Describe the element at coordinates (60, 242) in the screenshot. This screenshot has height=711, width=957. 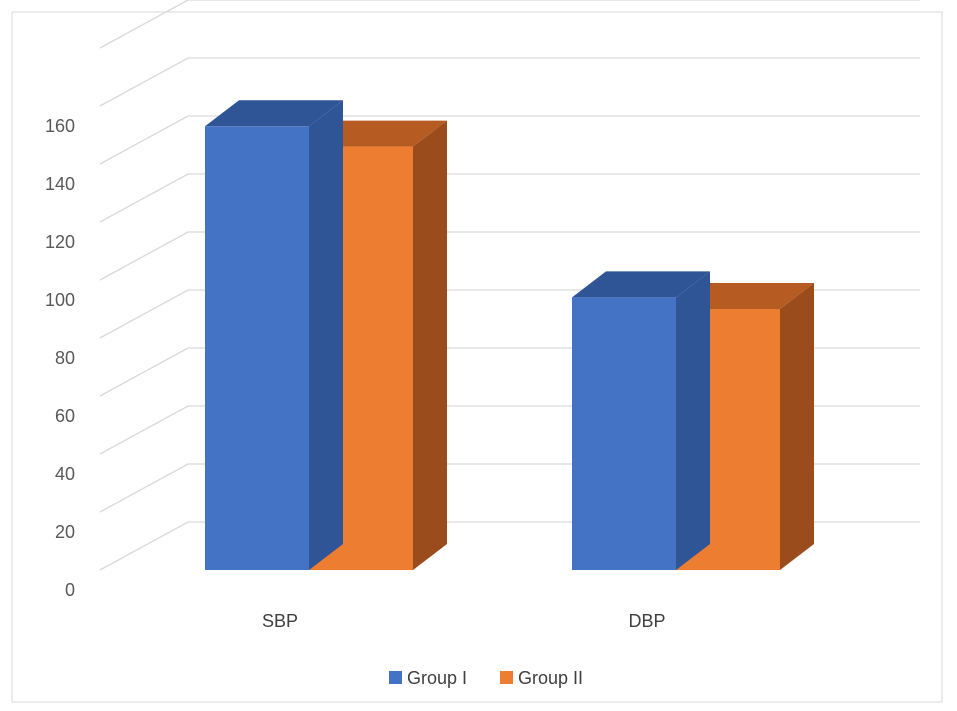
I see `y-tick-label: 120` at that location.